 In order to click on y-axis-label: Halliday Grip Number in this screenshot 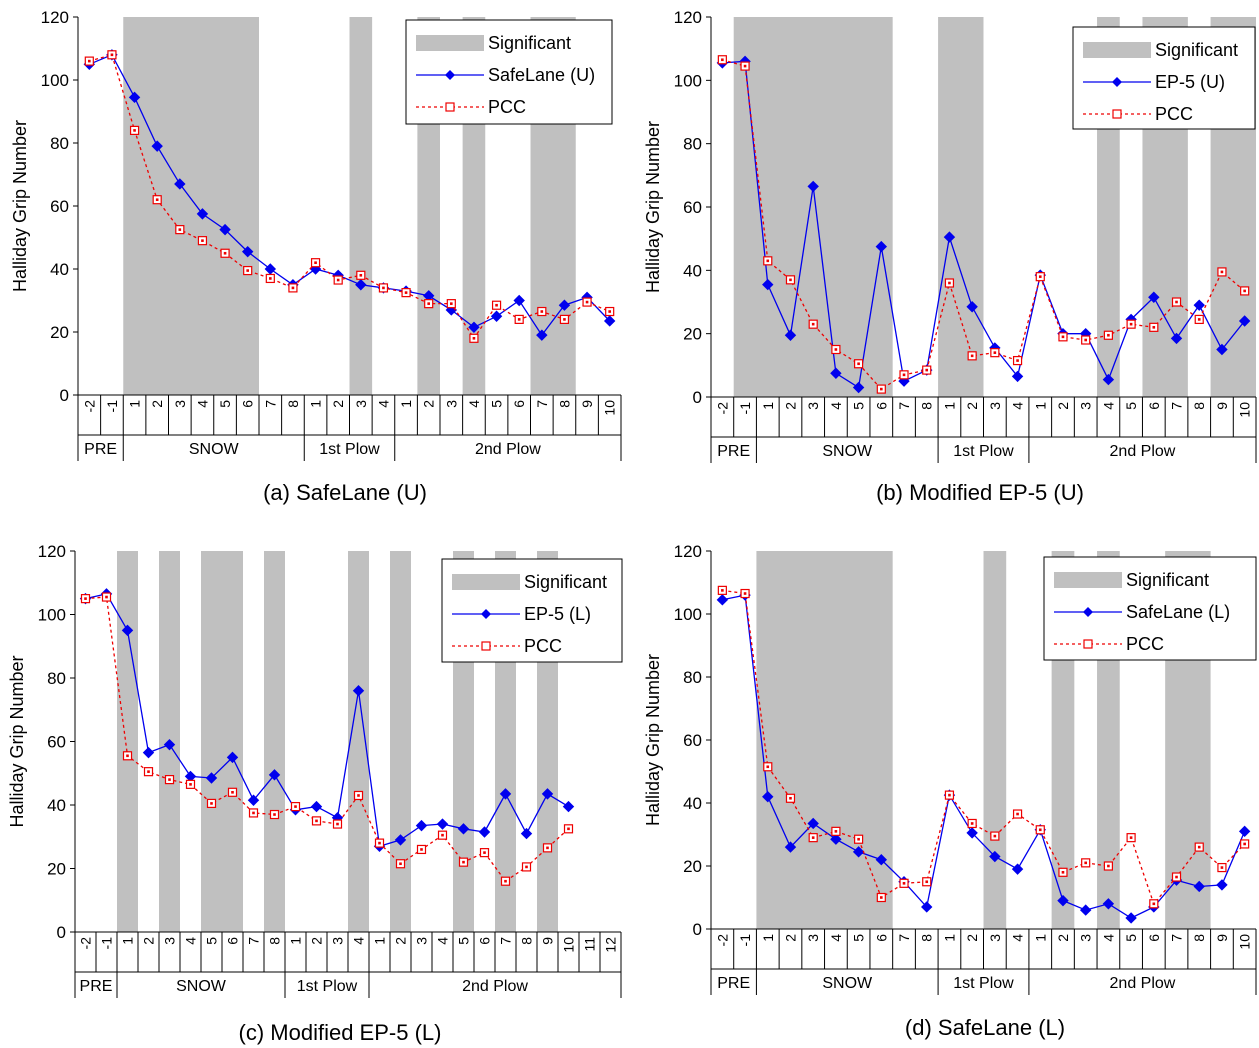, I will do `click(20, 206)`.